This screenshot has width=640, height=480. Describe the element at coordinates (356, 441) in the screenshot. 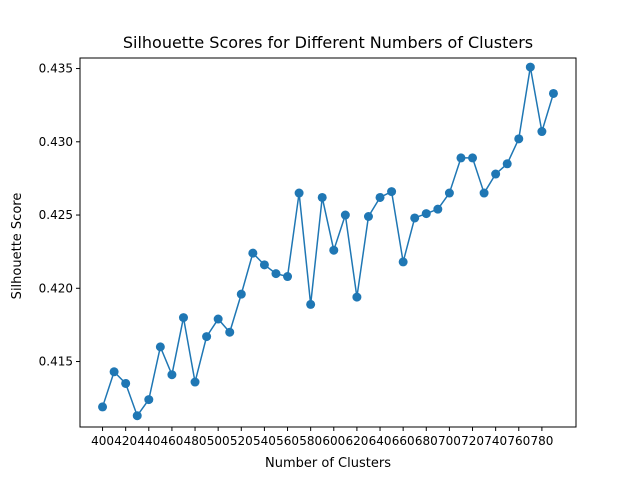

I see `x-tick-label: 620` at that location.